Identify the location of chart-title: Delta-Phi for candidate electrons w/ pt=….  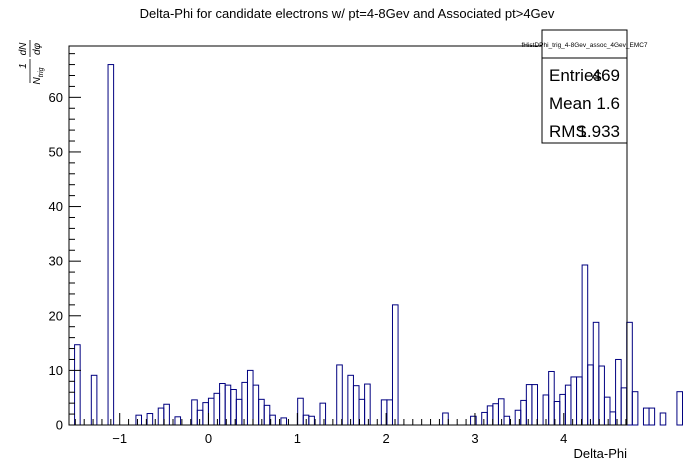
(347, 13).